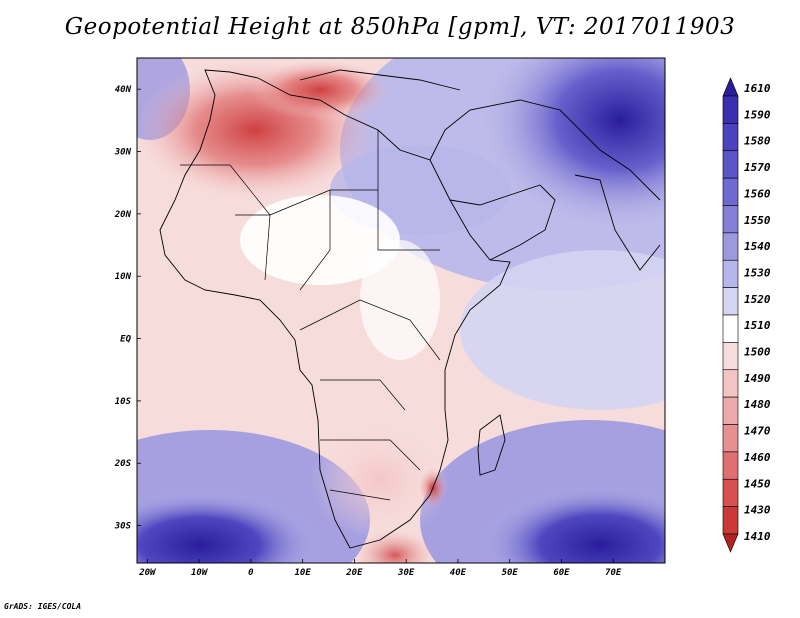  What do you see at coordinates (757, 352) in the screenshot?
I see `colorbar-label: 1500` at bounding box center [757, 352].